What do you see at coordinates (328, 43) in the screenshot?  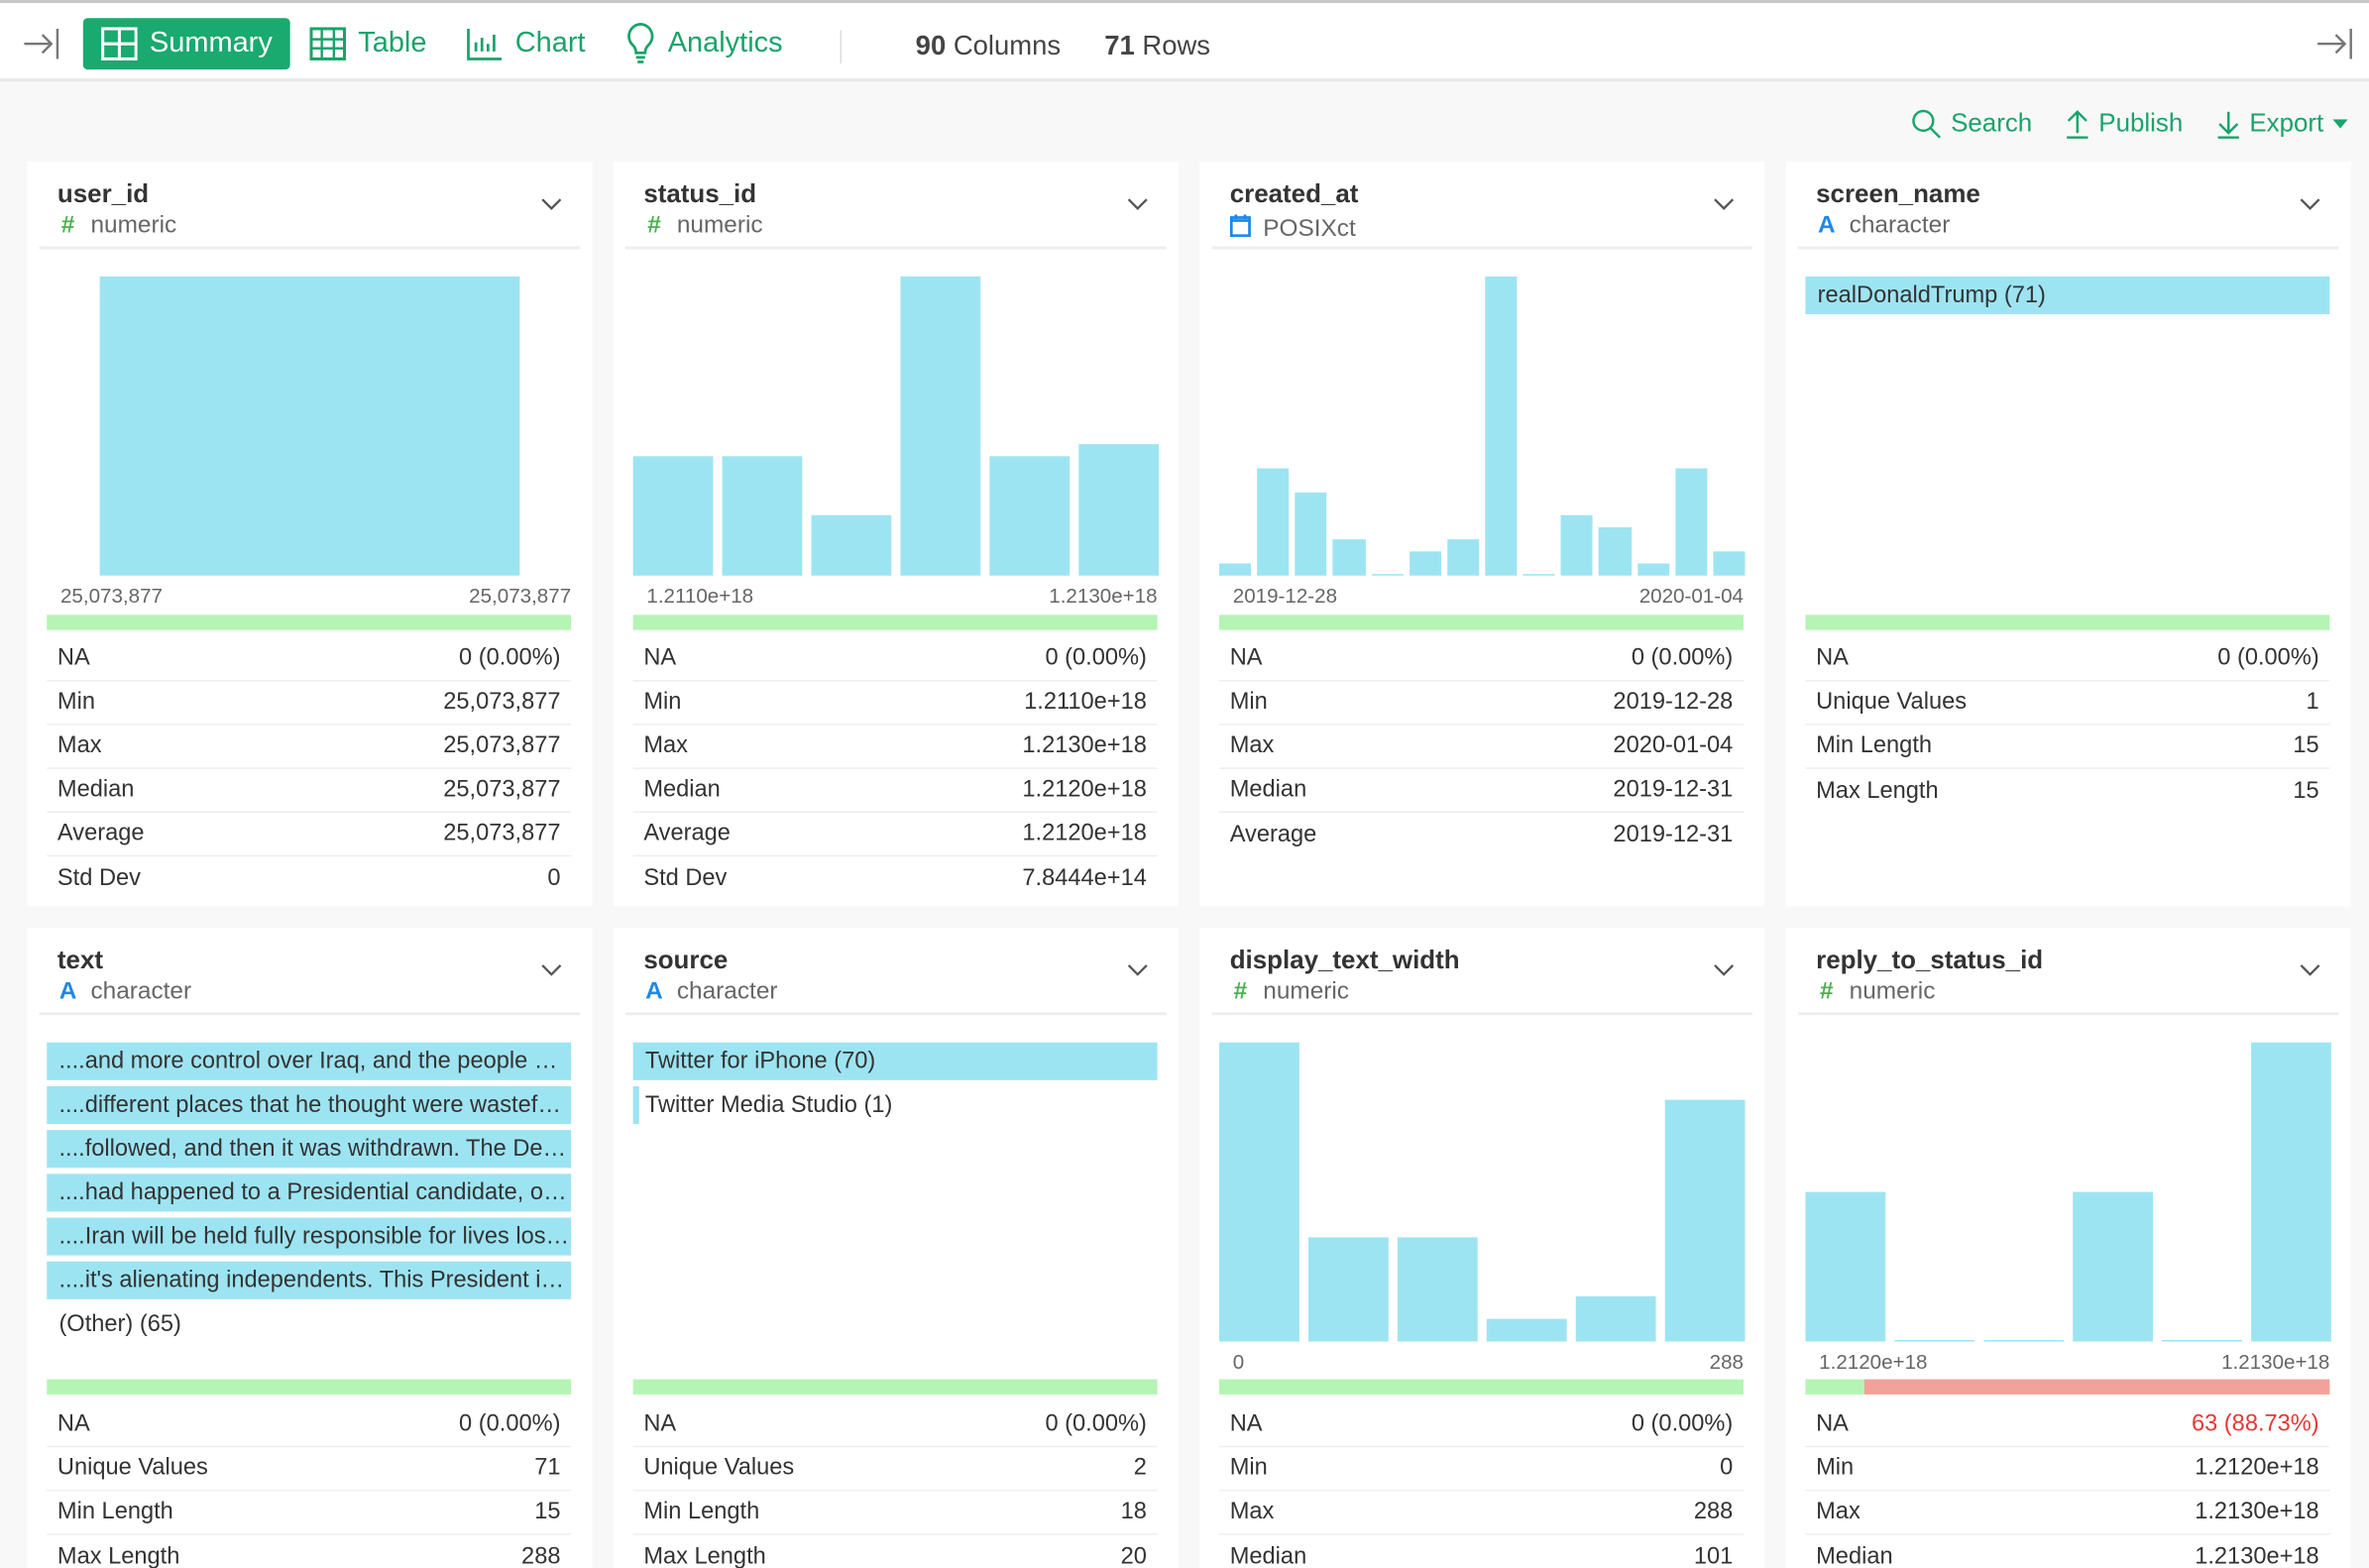 I see `table-icon` at bounding box center [328, 43].